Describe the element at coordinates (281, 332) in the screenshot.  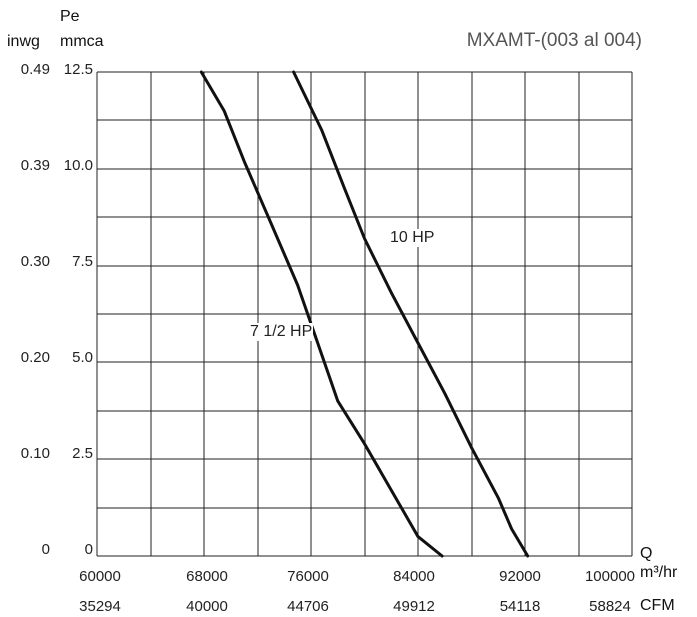
I see `series-label-7-5hp: 7 1/2 HP` at that location.